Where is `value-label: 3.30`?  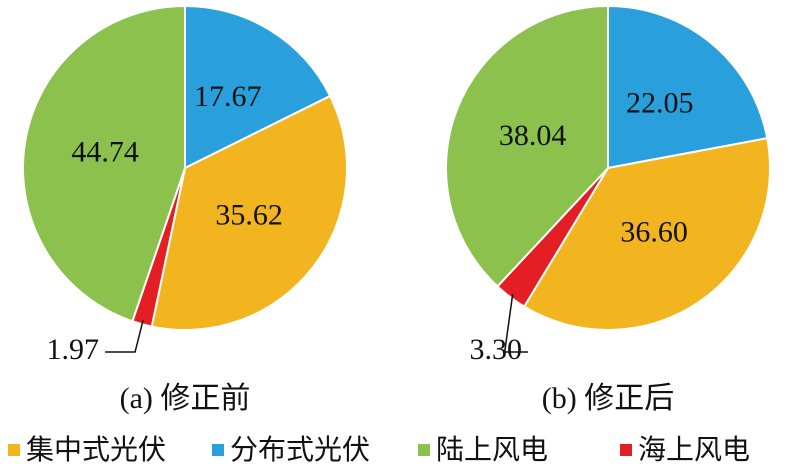 value-label: 3.30 is located at coordinates (496, 349).